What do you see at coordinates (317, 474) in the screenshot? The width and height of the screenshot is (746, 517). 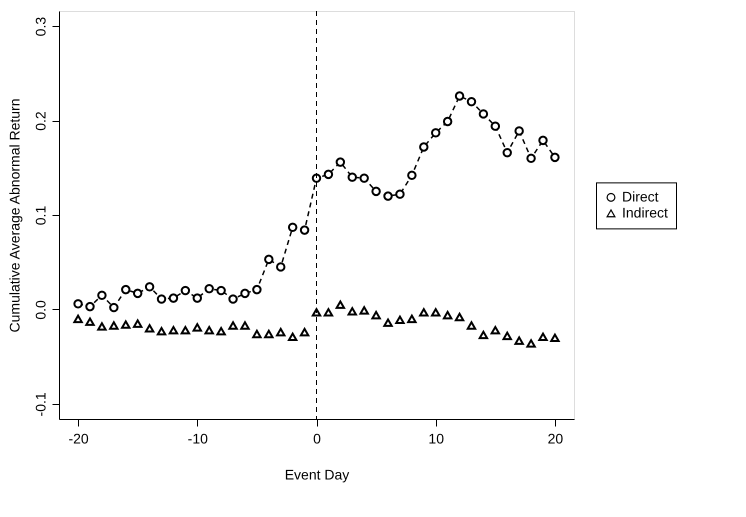 I see `x-axis-title: Event Day` at bounding box center [317, 474].